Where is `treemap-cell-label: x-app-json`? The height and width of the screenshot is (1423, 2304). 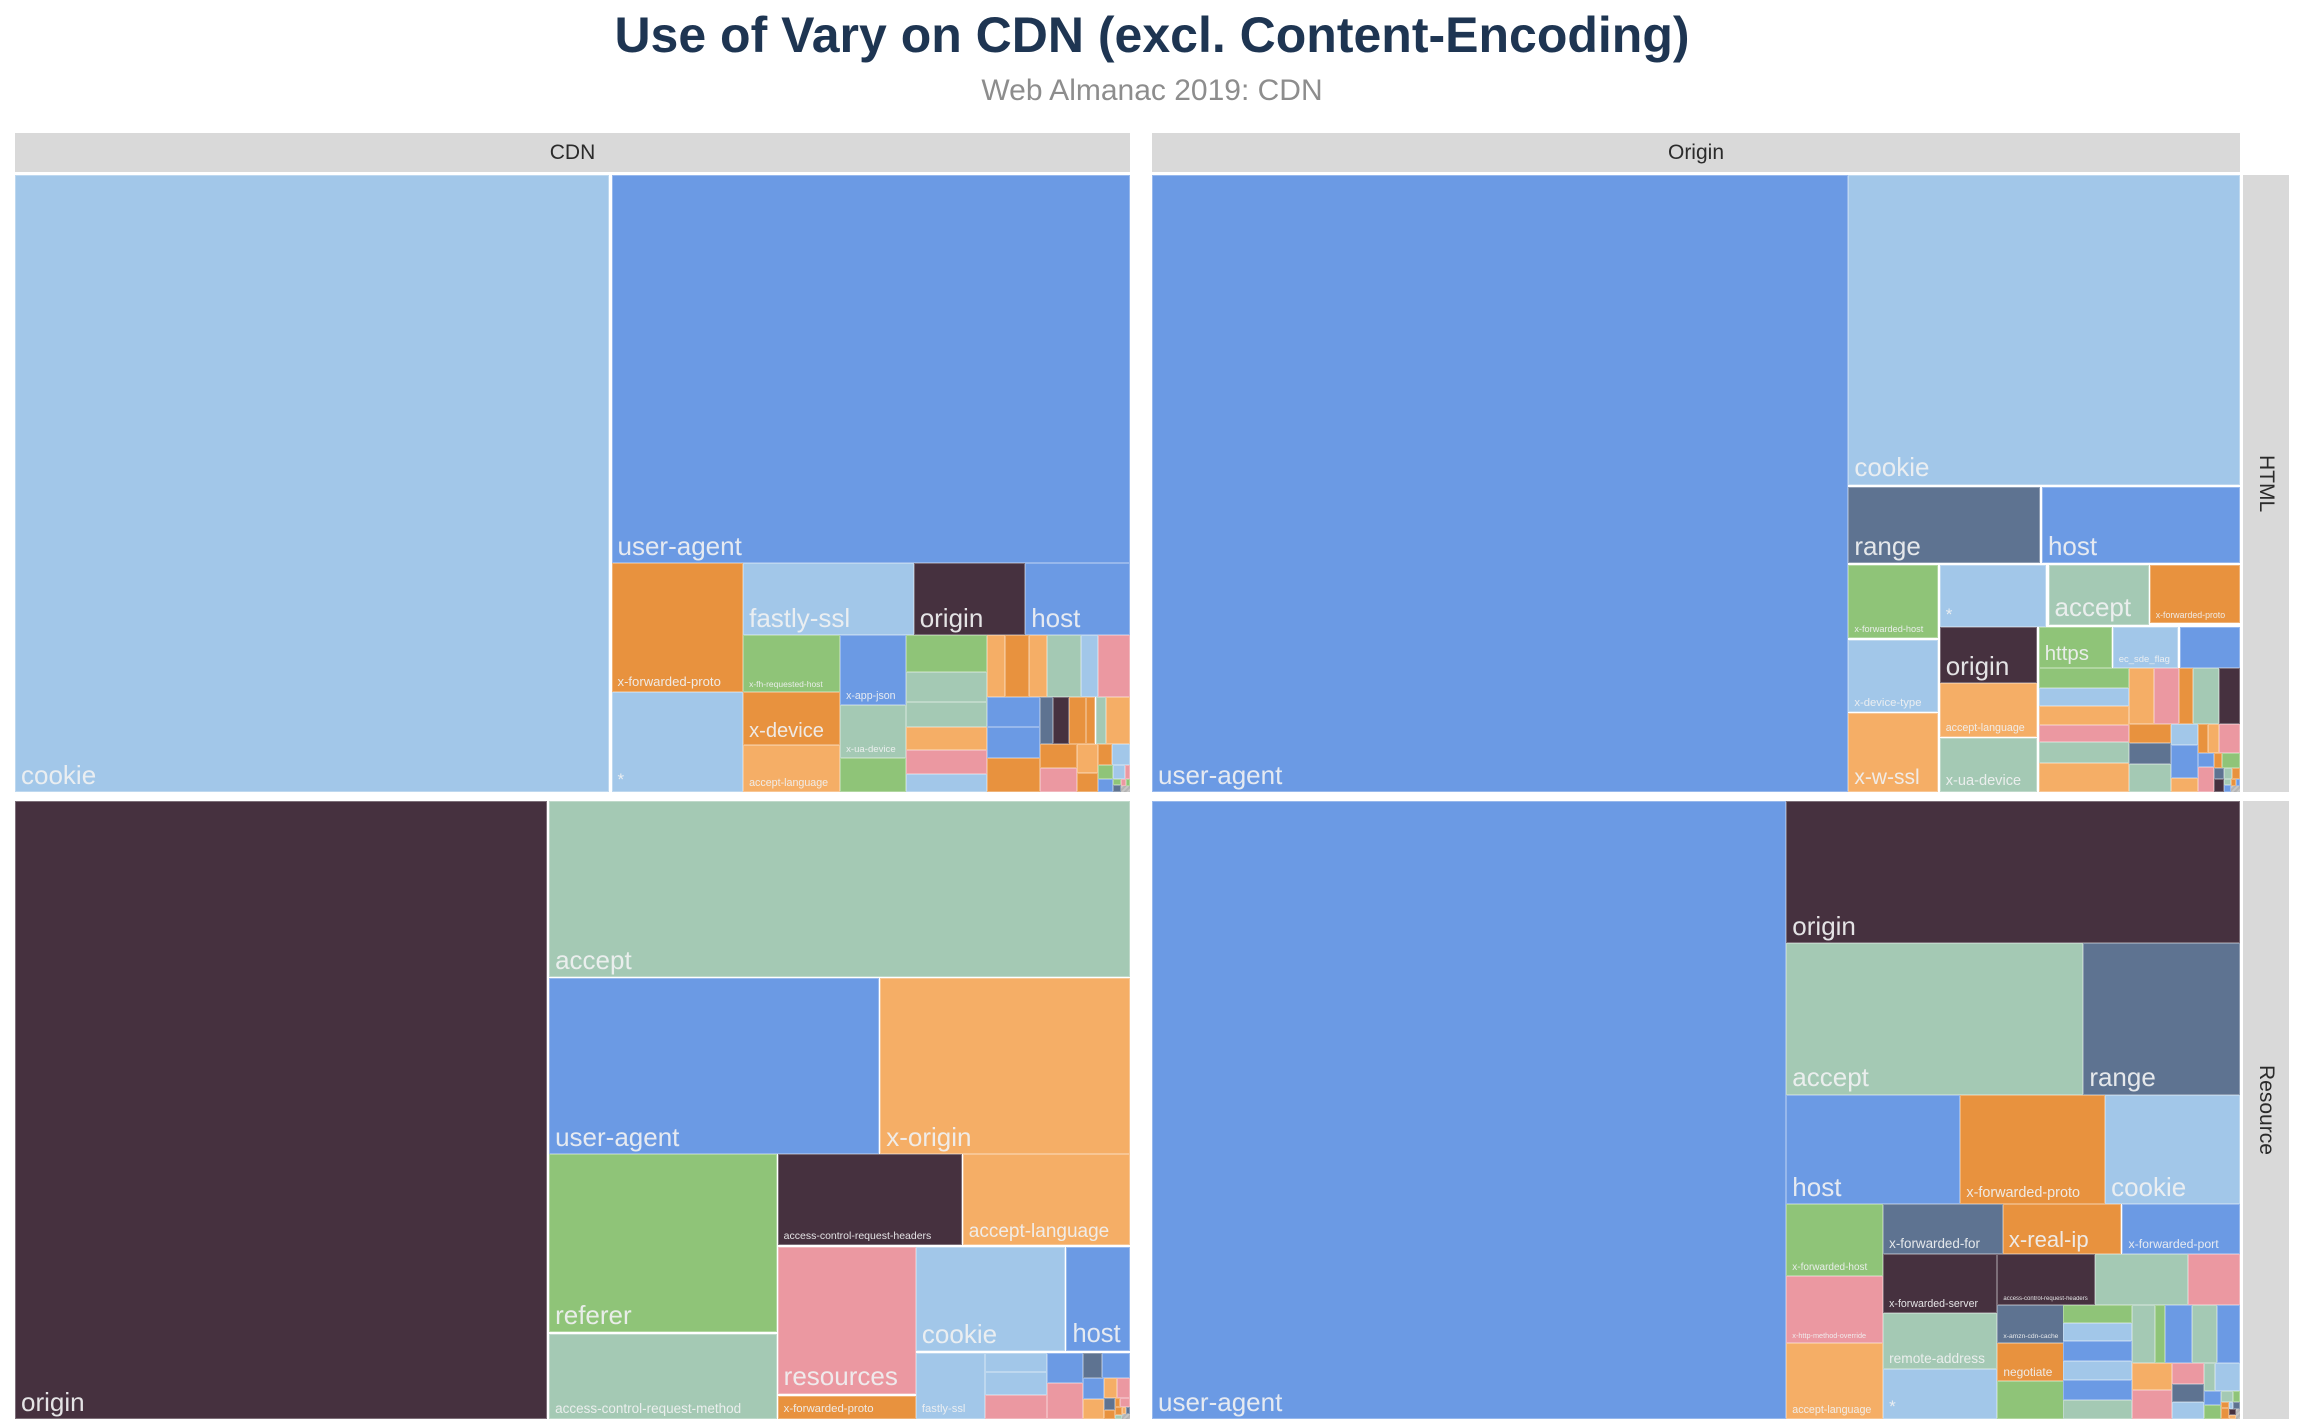 treemap-cell-label: x-app-json is located at coordinates (871, 695).